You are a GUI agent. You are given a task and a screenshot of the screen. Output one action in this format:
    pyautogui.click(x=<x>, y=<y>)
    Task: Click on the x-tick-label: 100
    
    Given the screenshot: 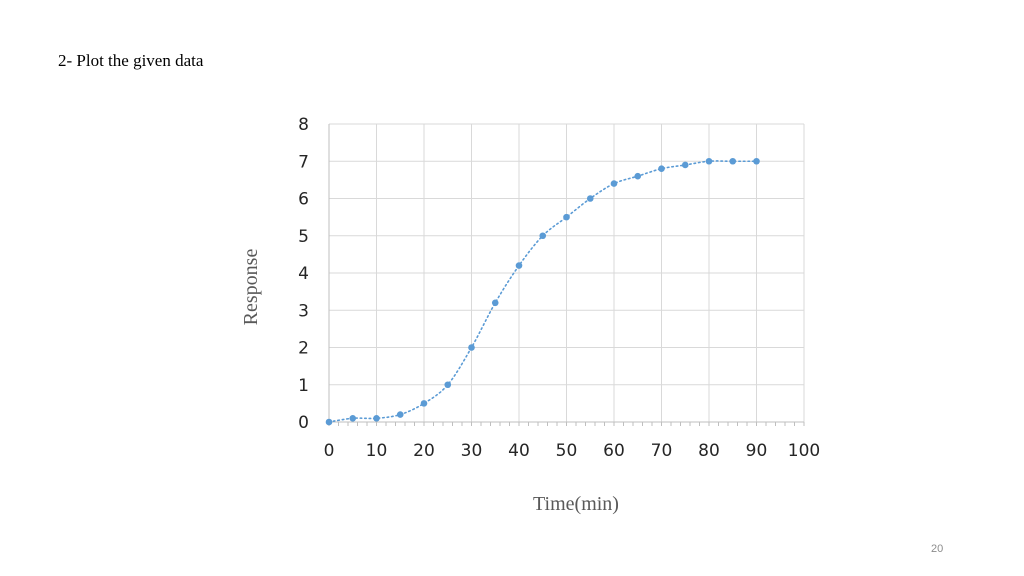 What is the action you would take?
    pyautogui.click(x=804, y=451)
    